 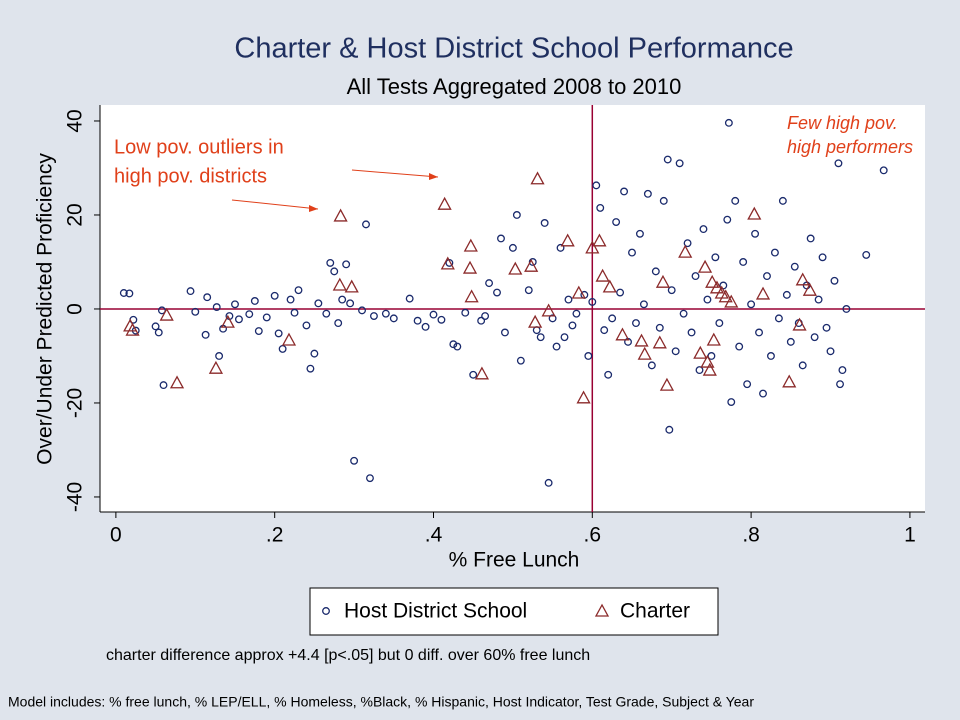 I want to click on annotation: Few high pov., so click(x=842, y=123).